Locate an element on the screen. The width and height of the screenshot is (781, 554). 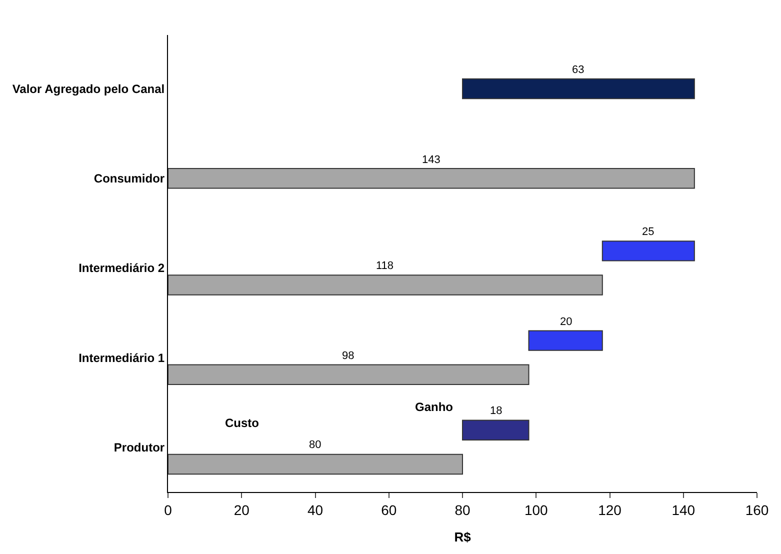
data-label: 25 is located at coordinates (648, 232).